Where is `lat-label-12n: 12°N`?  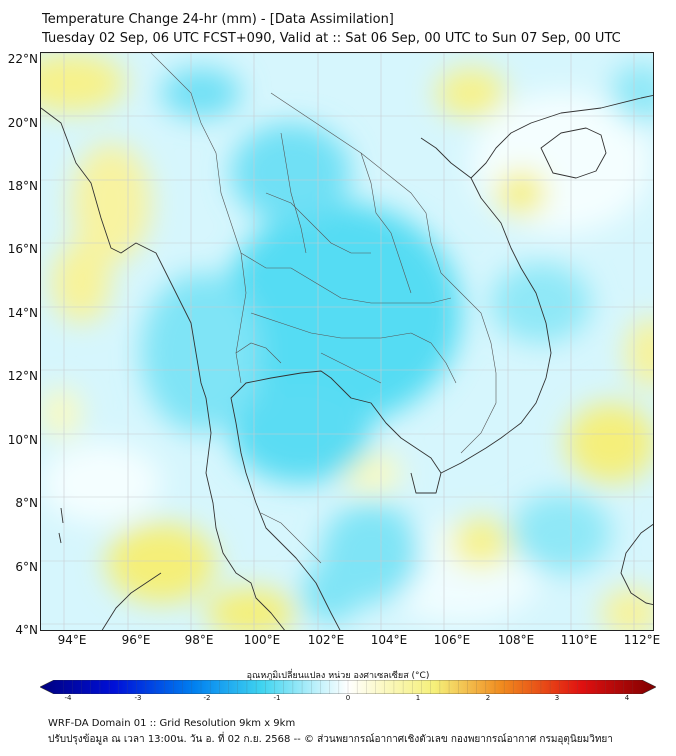 lat-label-12n: 12°N is located at coordinates (22, 376).